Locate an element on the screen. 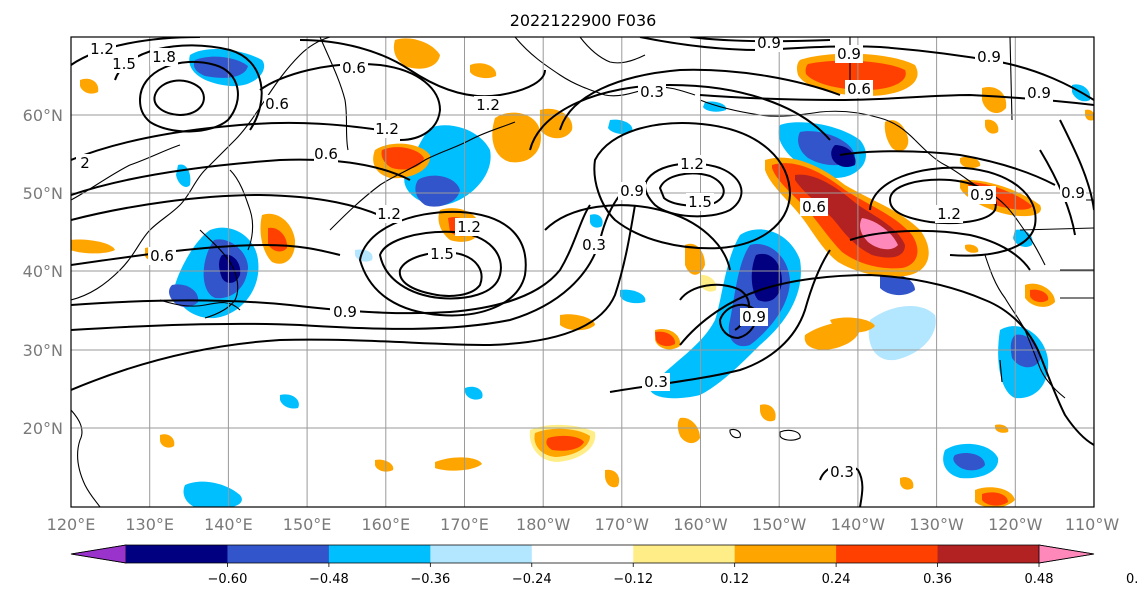  colorbar-label: −0.36 is located at coordinates (430, 579).